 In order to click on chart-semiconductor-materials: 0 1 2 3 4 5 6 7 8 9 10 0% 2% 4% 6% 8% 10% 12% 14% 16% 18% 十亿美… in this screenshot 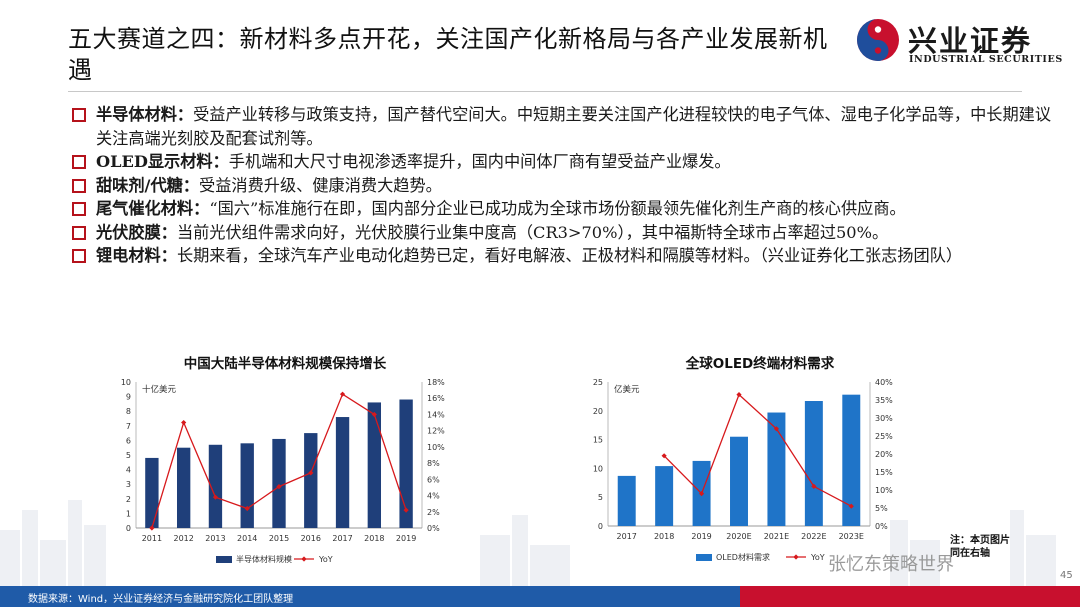, I will do `click(283, 471)`.